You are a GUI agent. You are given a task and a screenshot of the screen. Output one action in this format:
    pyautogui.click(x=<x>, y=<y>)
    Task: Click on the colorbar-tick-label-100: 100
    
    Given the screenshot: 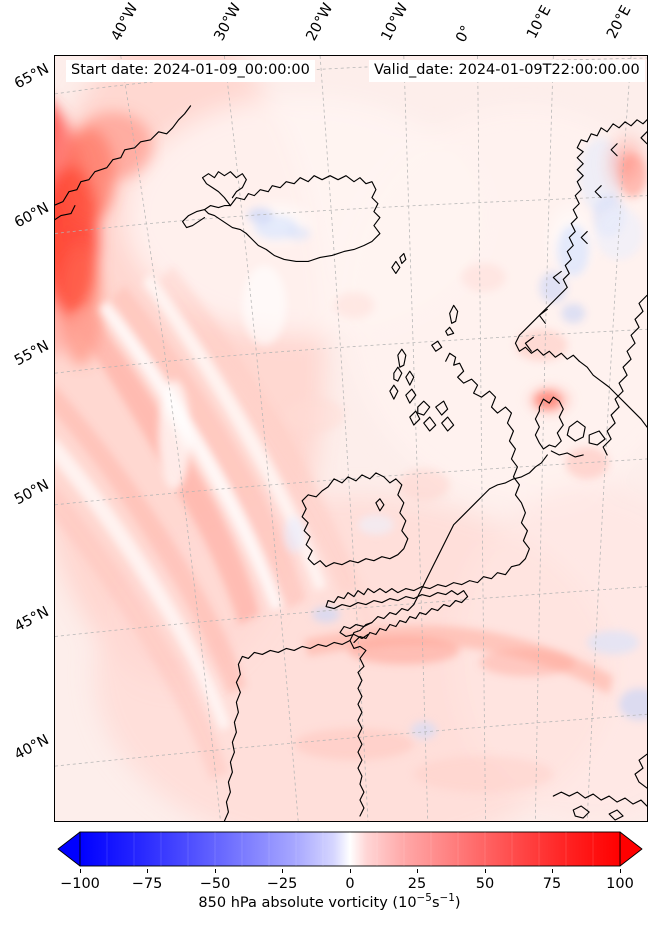 What is the action you would take?
    pyautogui.click(x=620, y=884)
    